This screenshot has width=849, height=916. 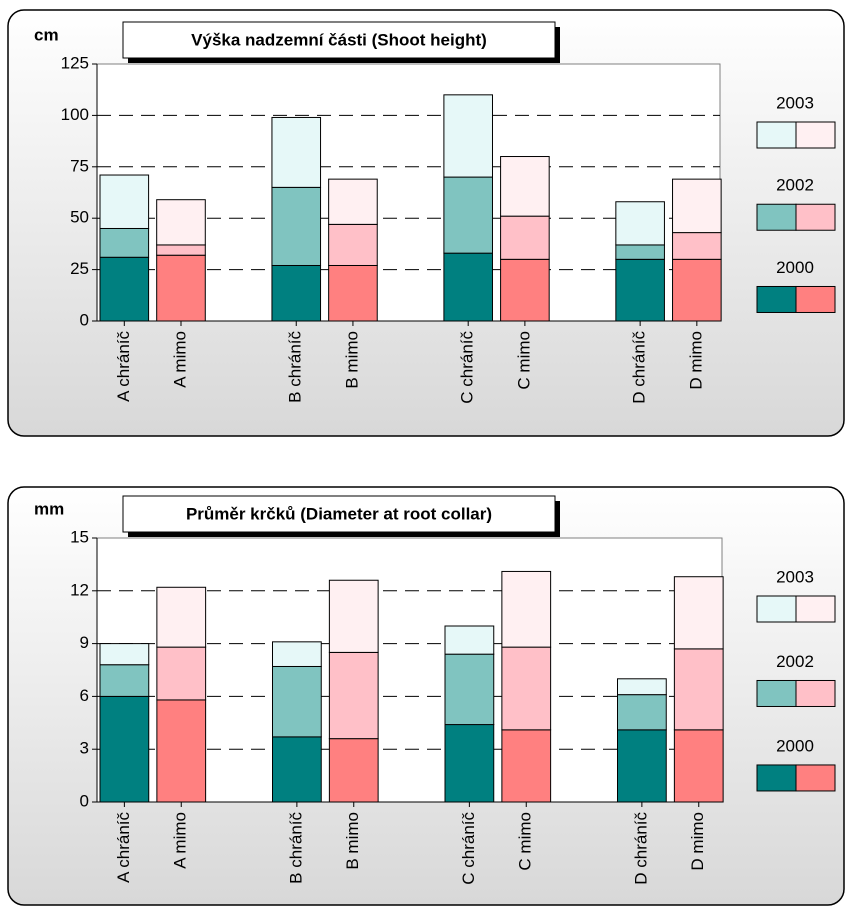 I want to click on y-tick-label: 75, so click(x=79, y=165).